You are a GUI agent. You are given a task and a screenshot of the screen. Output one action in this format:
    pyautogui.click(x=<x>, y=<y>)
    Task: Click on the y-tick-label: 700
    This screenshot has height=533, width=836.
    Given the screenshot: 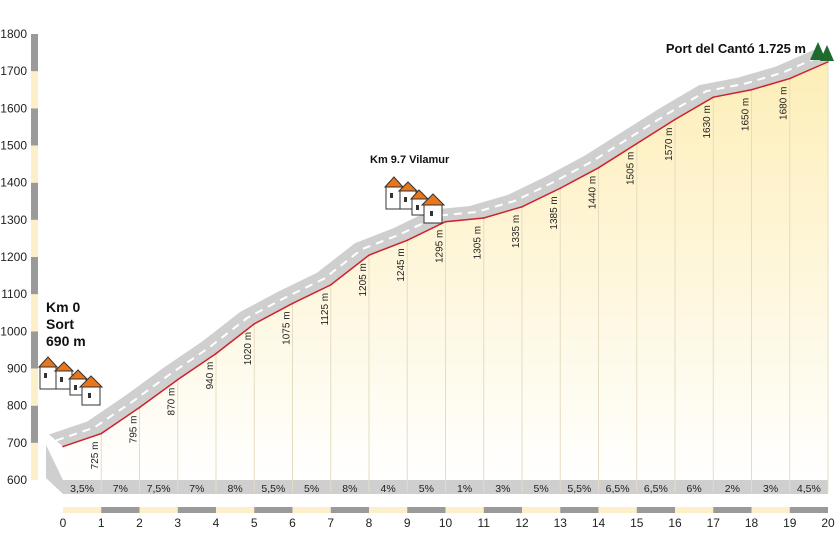 What is the action you would take?
    pyautogui.click(x=17, y=443)
    